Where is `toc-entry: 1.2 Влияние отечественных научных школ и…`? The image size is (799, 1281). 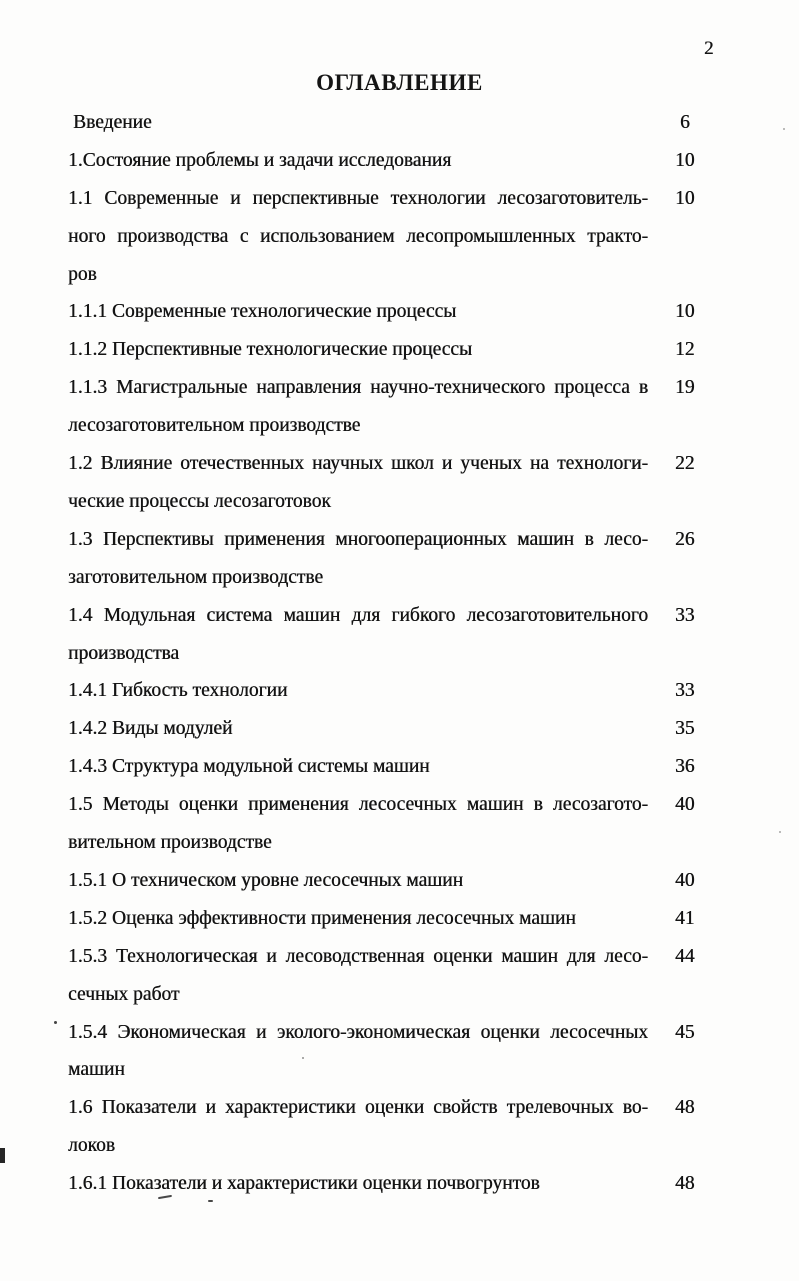 toc-entry: 1.2 Влияние отечественных научных школ и… is located at coordinates (408, 483).